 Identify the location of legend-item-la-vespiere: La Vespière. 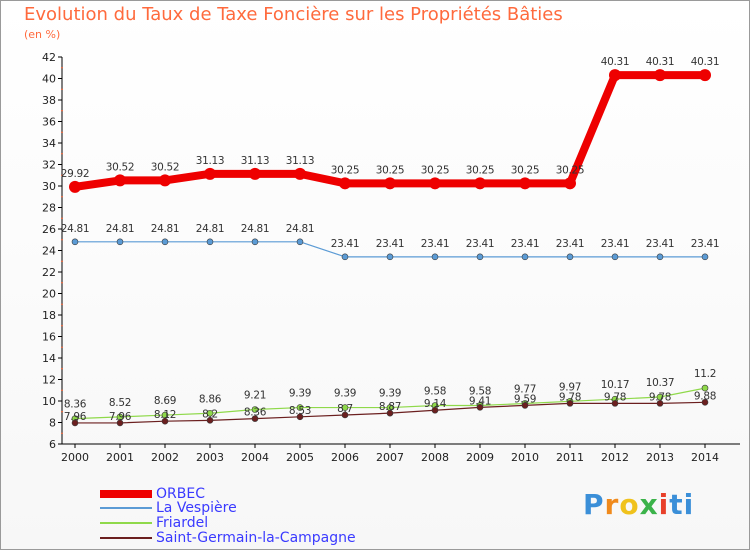
(168, 508).